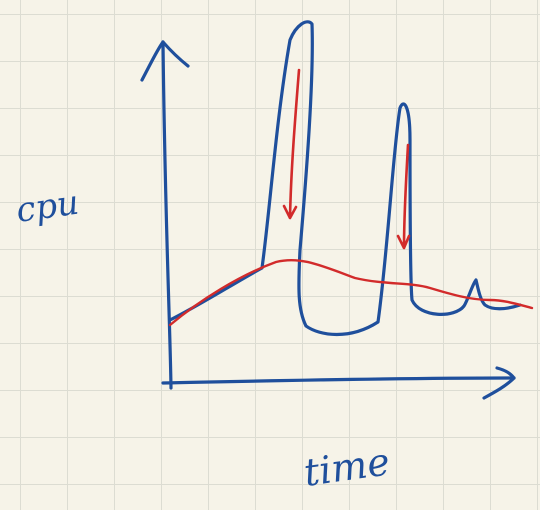 The height and width of the screenshot is (510, 540). What do you see at coordinates (351, 292) in the screenshot?
I see `red-cpu-trace` at bounding box center [351, 292].